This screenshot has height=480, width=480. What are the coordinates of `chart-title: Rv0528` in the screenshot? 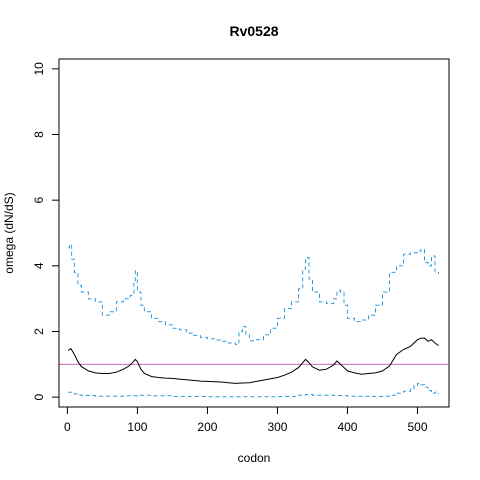 It's located at (253, 31).